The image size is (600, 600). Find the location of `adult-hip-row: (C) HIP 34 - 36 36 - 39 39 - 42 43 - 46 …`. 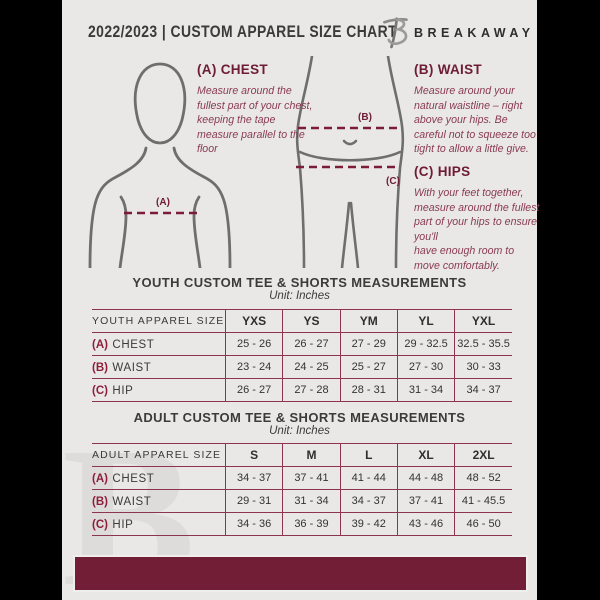

adult-hip-row: (C) HIP 34 - 36 36 - 39 39 - 42 43 - 46 … is located at coordinates (302, 524).